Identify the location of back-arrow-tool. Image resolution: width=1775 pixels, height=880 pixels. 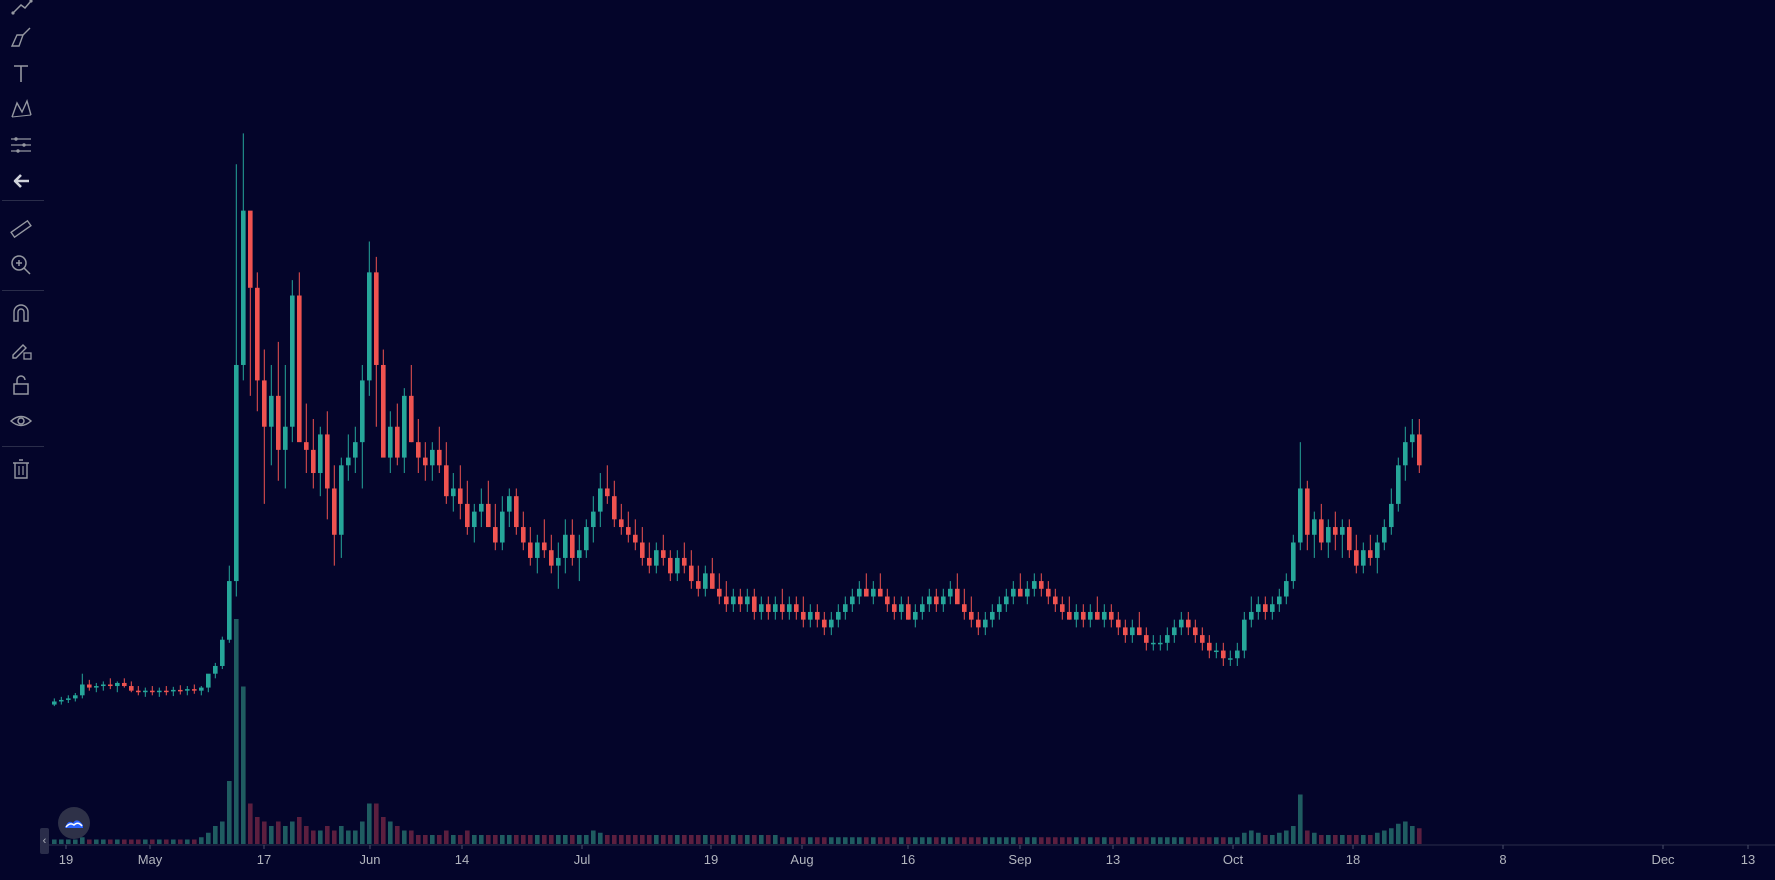
(21, 181).